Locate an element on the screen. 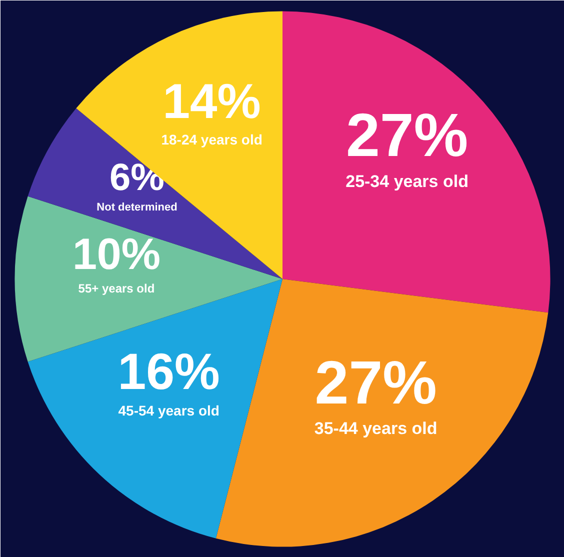  slice-label: 25-34 years old is located at coordinates (407, 181).